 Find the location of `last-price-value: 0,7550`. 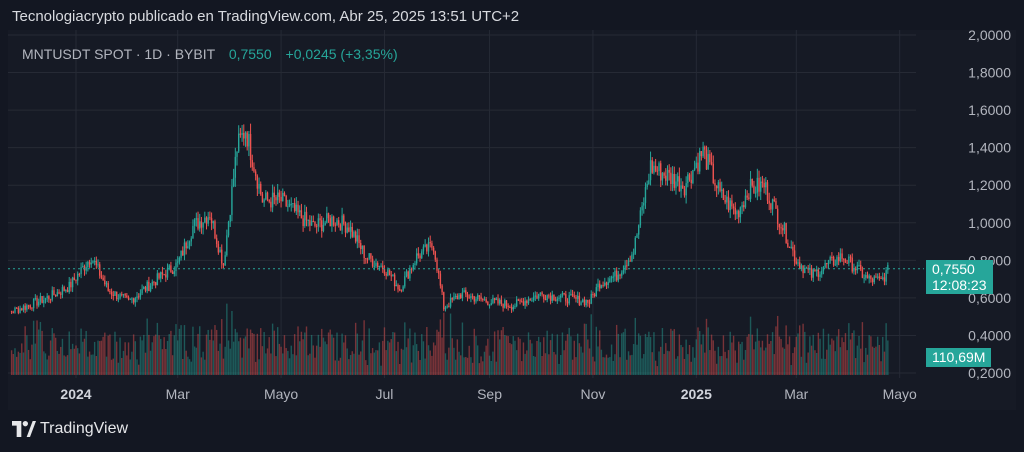

last-price-value: 0,7550 is located at coordinates (250, 54).